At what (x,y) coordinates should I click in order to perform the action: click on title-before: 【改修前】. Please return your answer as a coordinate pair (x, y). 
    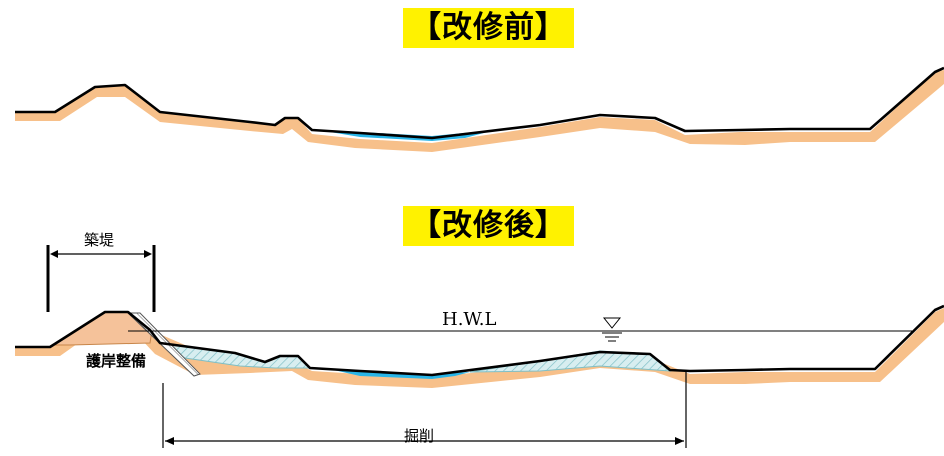
    Looking at the image, I should click on (488, 28).